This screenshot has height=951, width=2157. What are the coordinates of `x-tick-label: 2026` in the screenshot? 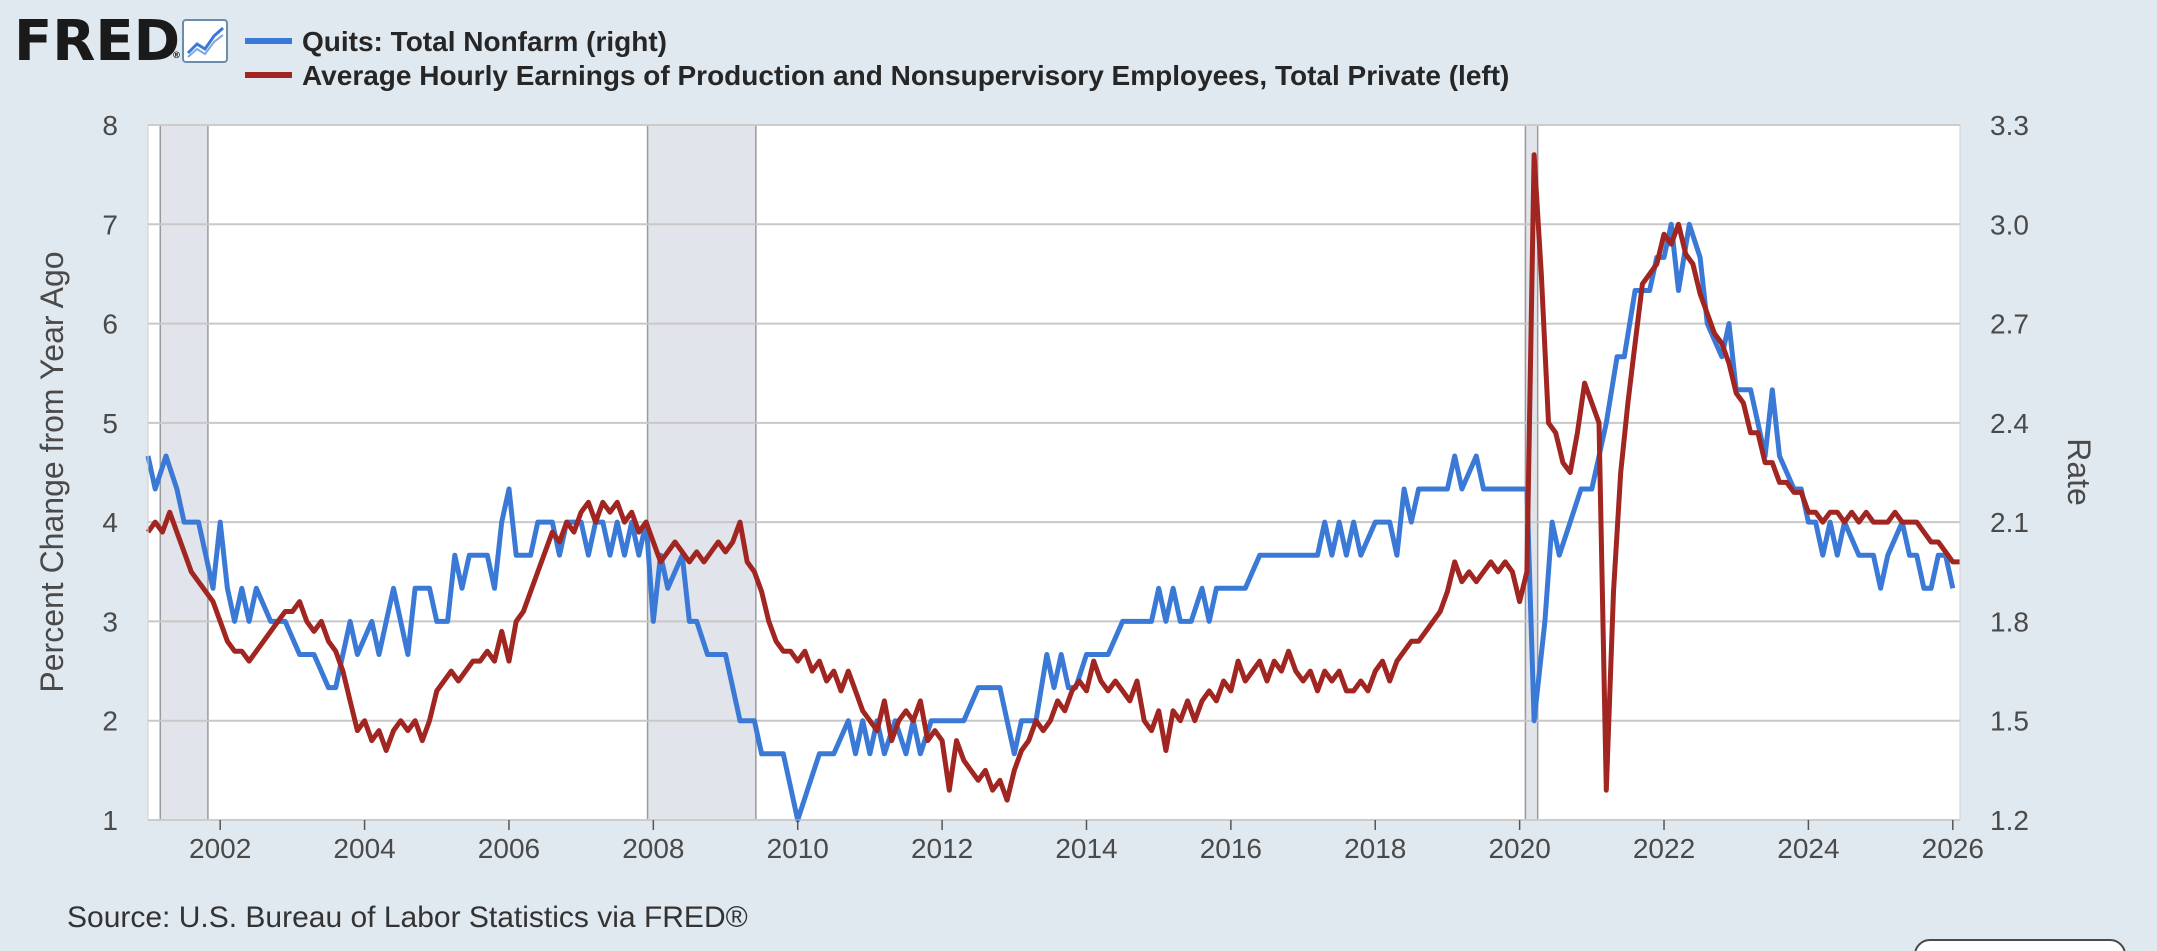 It's located at (1953, 848).